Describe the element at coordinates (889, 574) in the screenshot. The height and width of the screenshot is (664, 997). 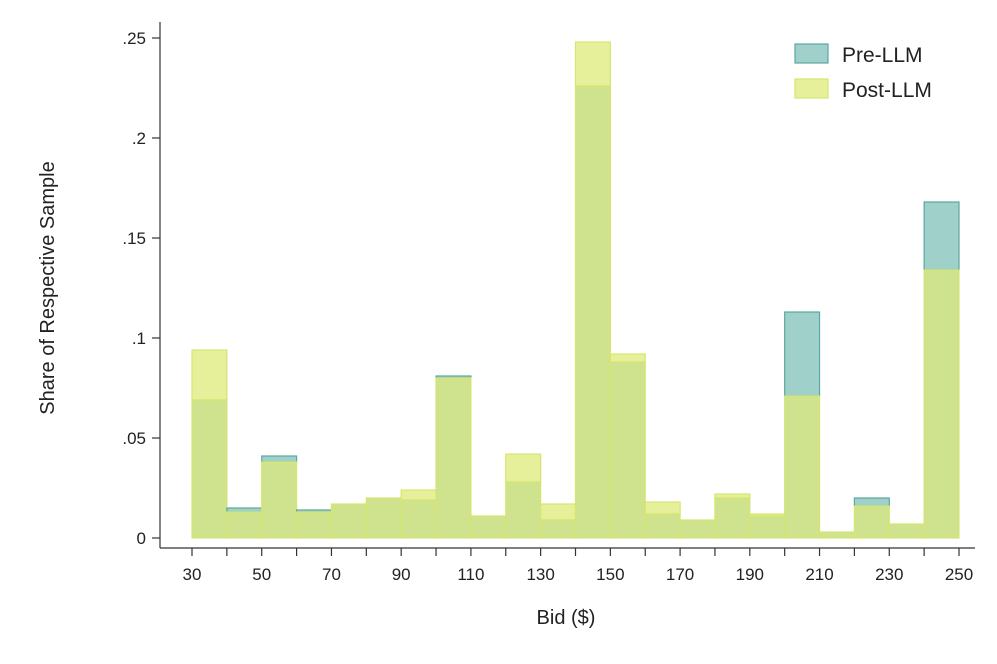
I see `x-tick-label: 230` at that location.